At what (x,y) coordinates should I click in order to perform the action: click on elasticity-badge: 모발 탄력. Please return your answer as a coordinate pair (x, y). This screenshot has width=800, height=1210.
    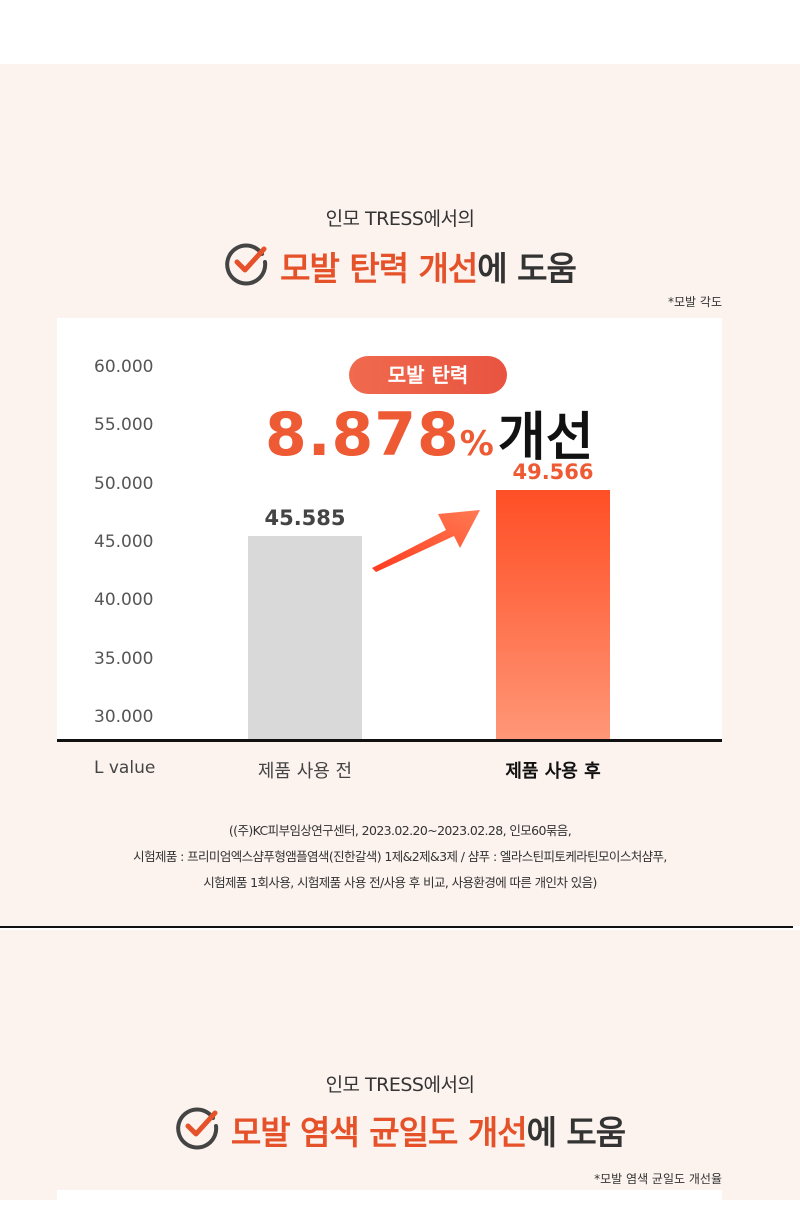
    Looking at the image, I should click on (428, 375).